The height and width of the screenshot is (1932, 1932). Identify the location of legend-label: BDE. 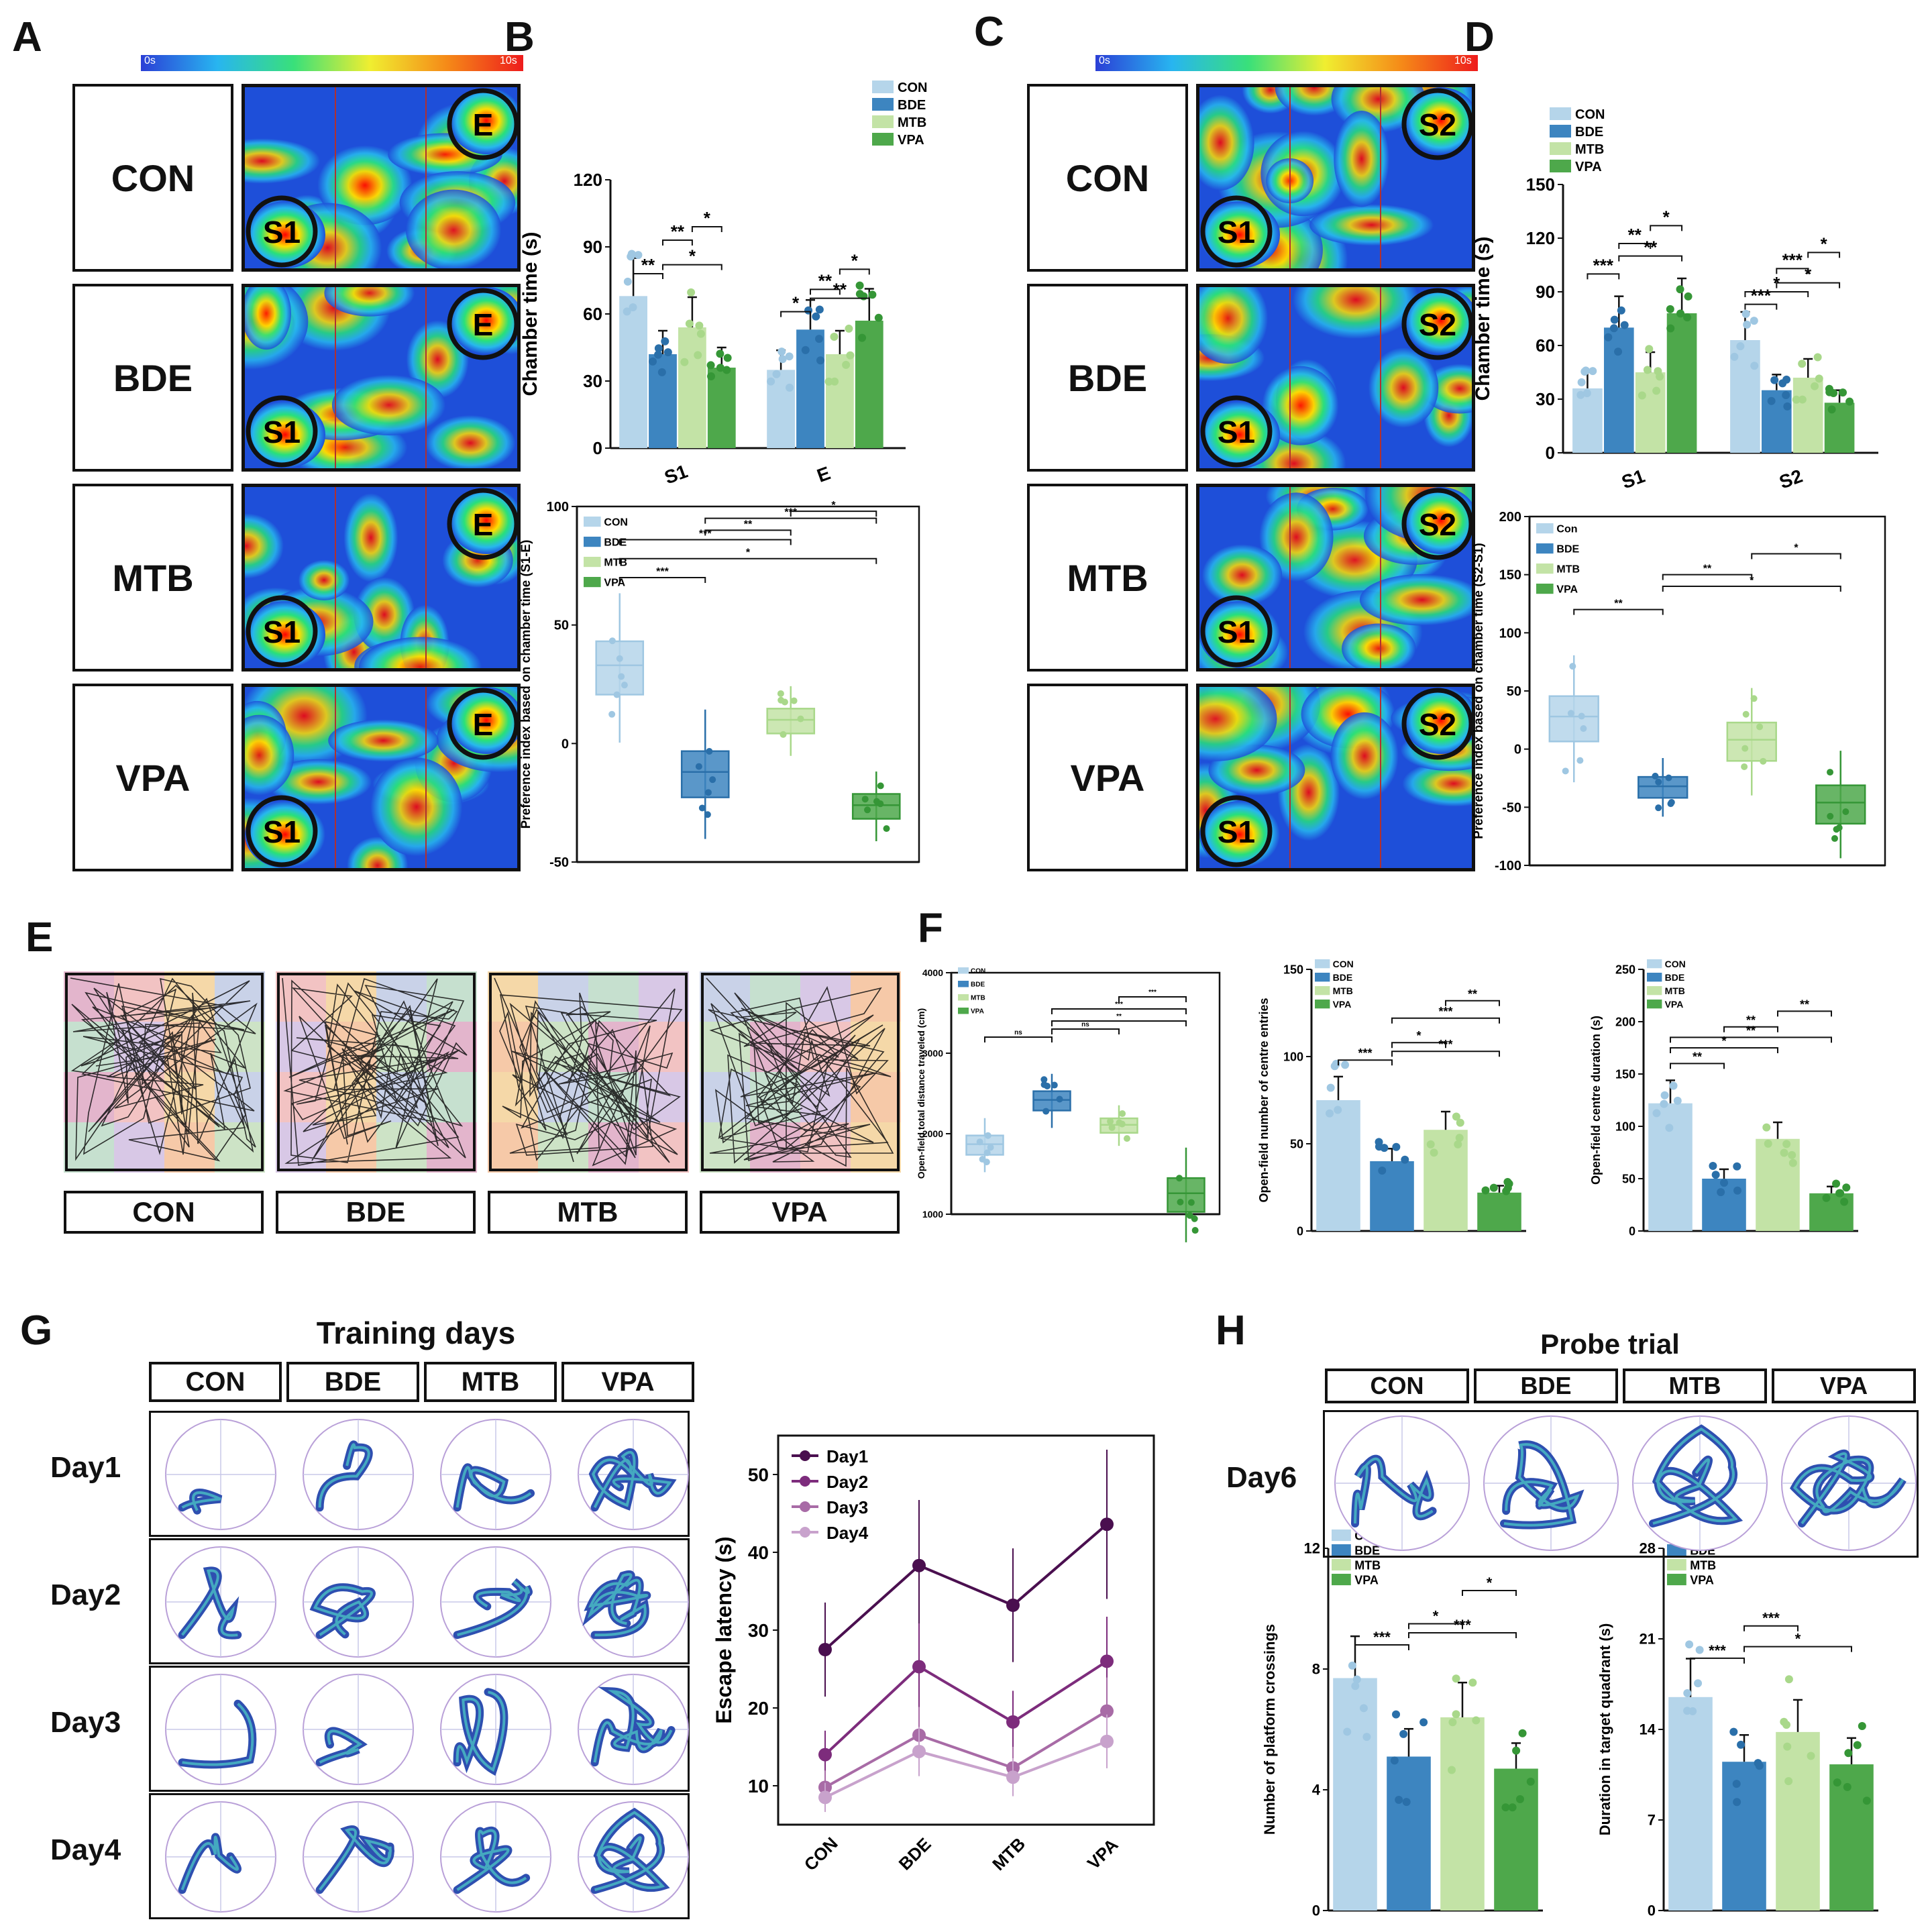
(1567, 549).